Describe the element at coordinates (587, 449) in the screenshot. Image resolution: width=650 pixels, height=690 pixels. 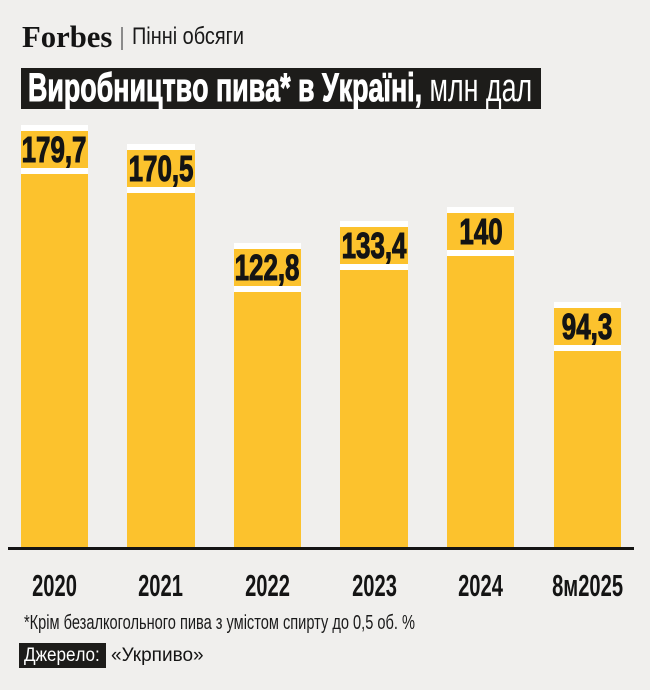
I see `bar-8м2025` at that location.